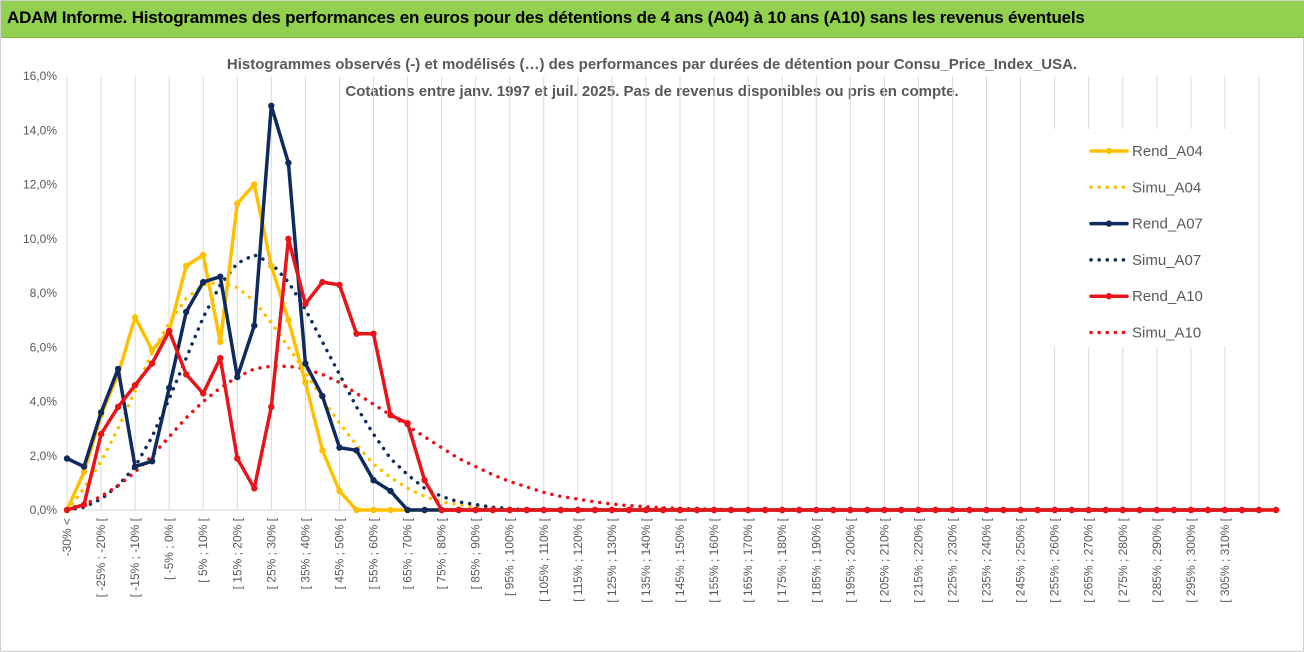 This screenshot has width=1304, height=652. I want to click on y-tick-label: 0,0%, so click(44, 510).